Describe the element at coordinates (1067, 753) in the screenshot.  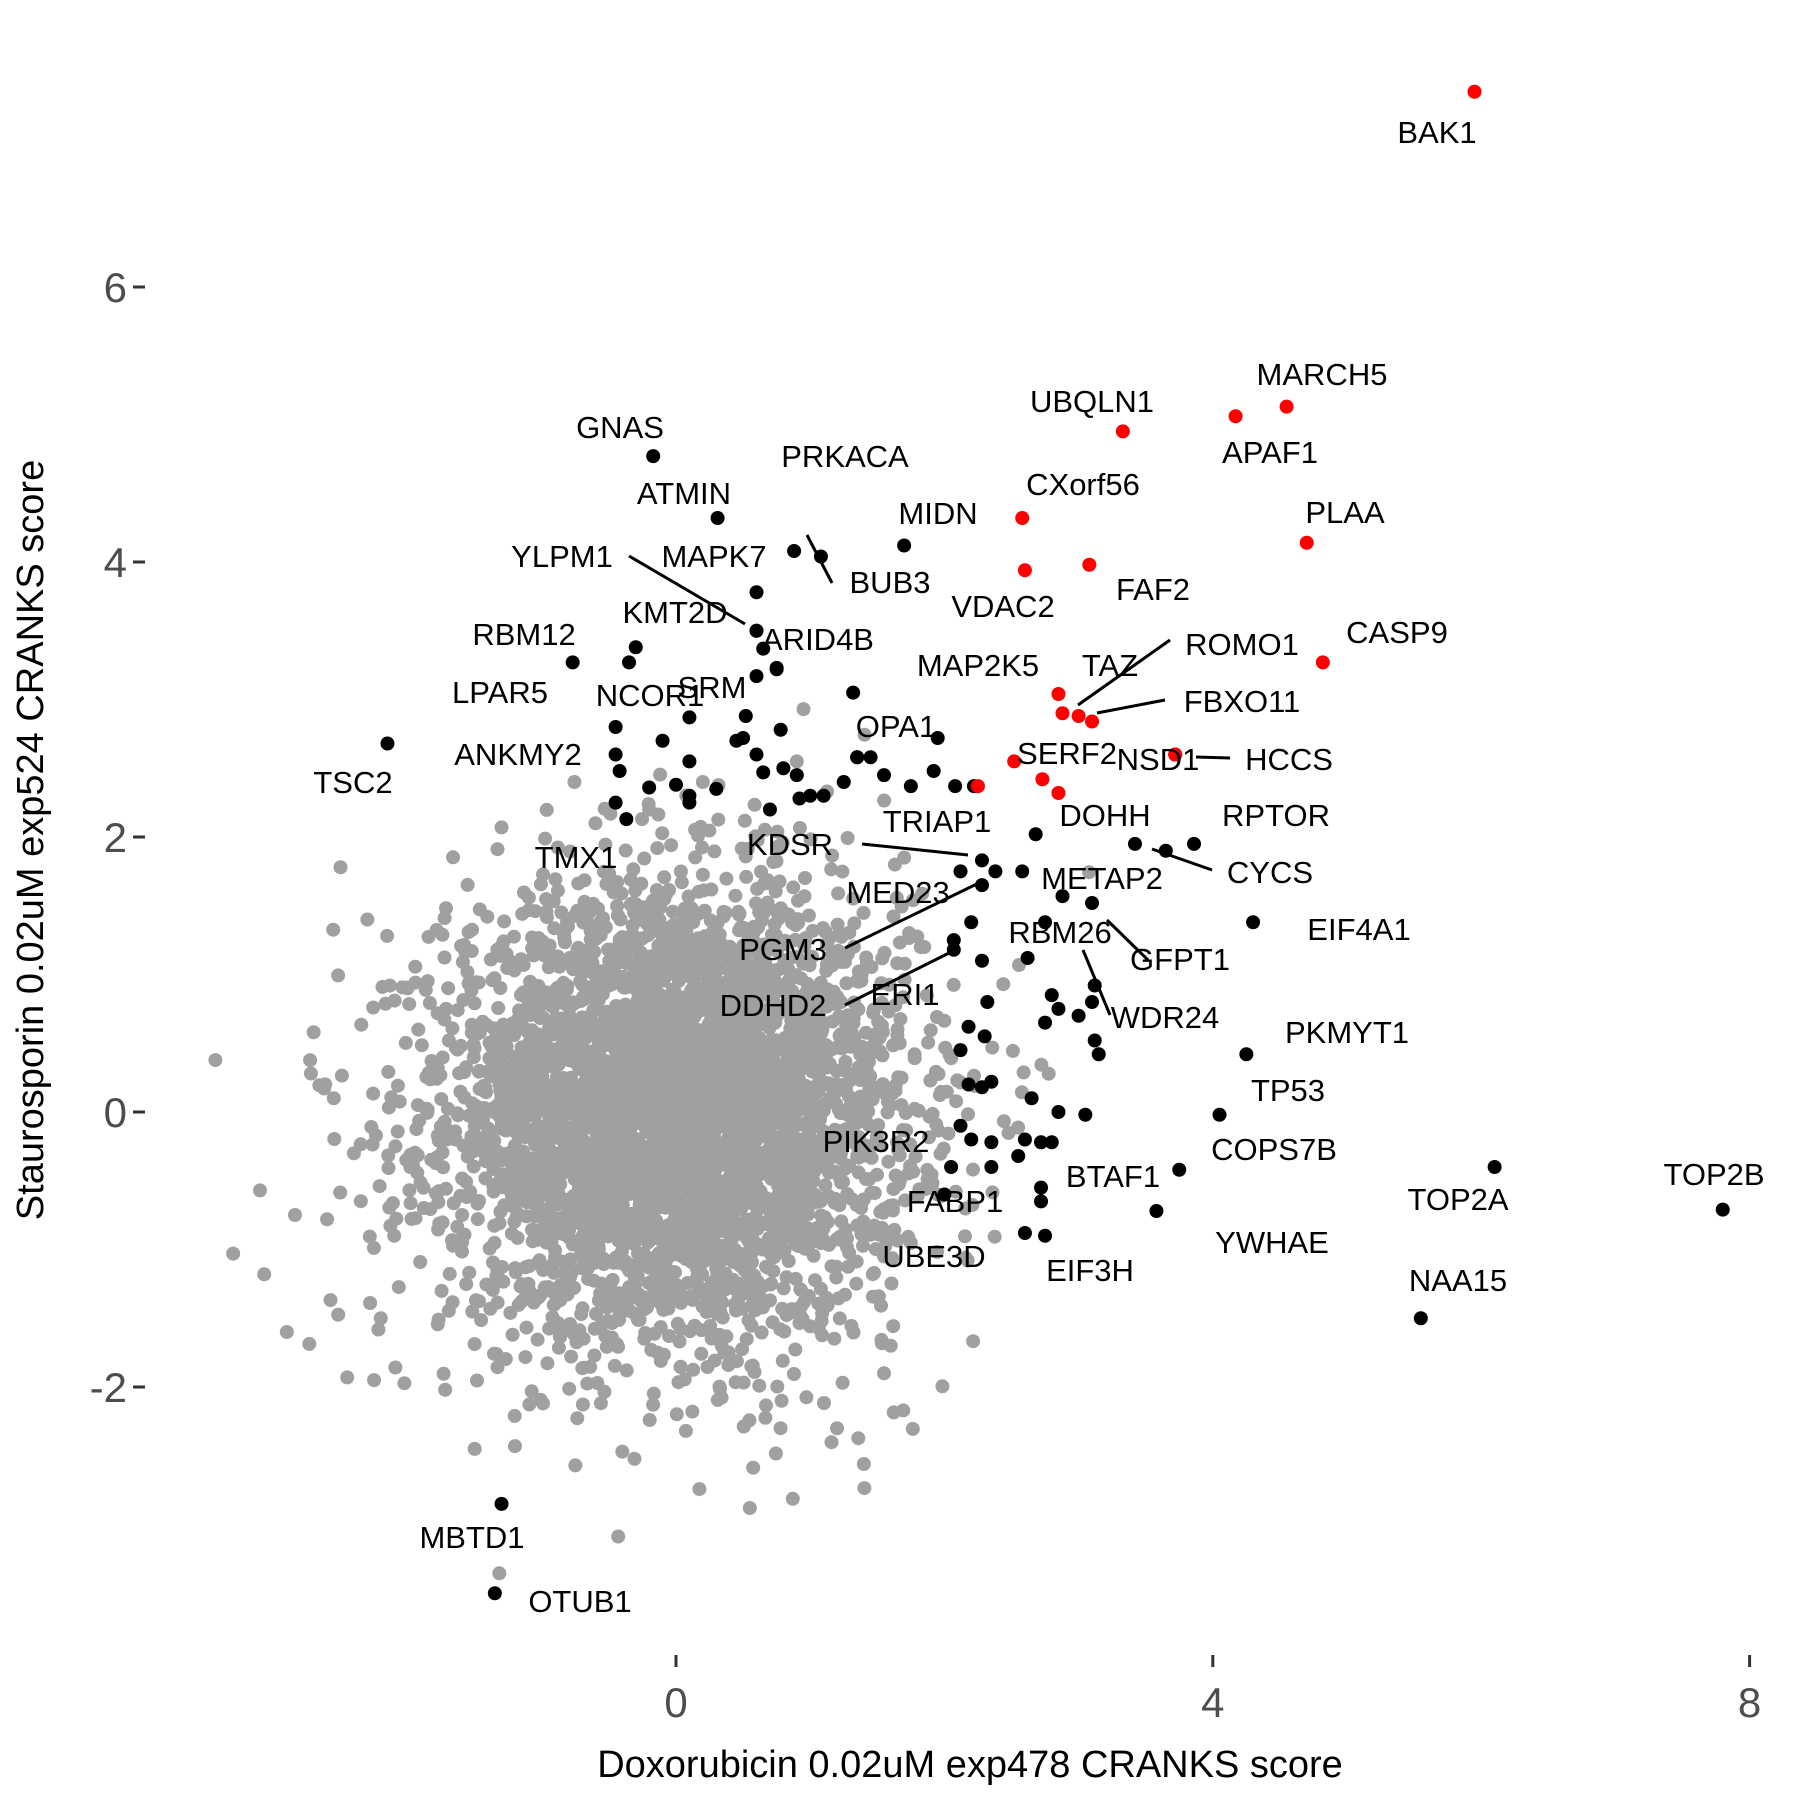
I see `label-serf2: SERF2` at that location.